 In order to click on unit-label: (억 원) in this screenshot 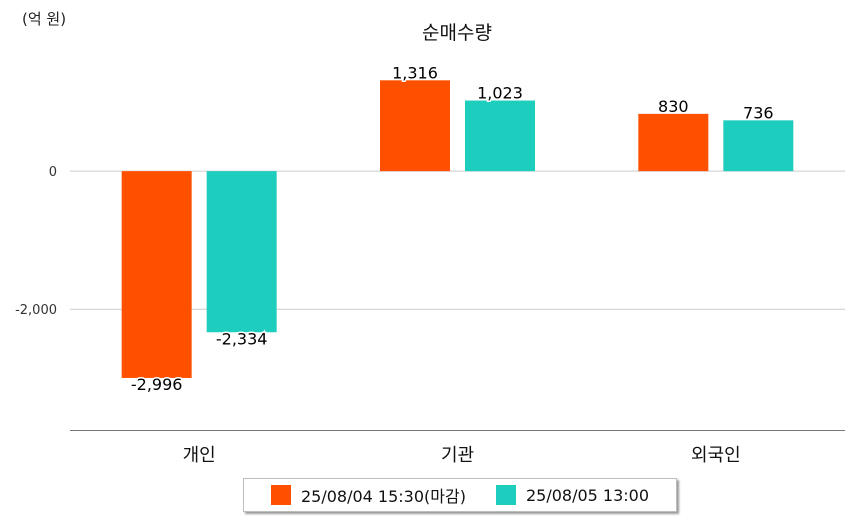, I will do `click(44, 19)`.